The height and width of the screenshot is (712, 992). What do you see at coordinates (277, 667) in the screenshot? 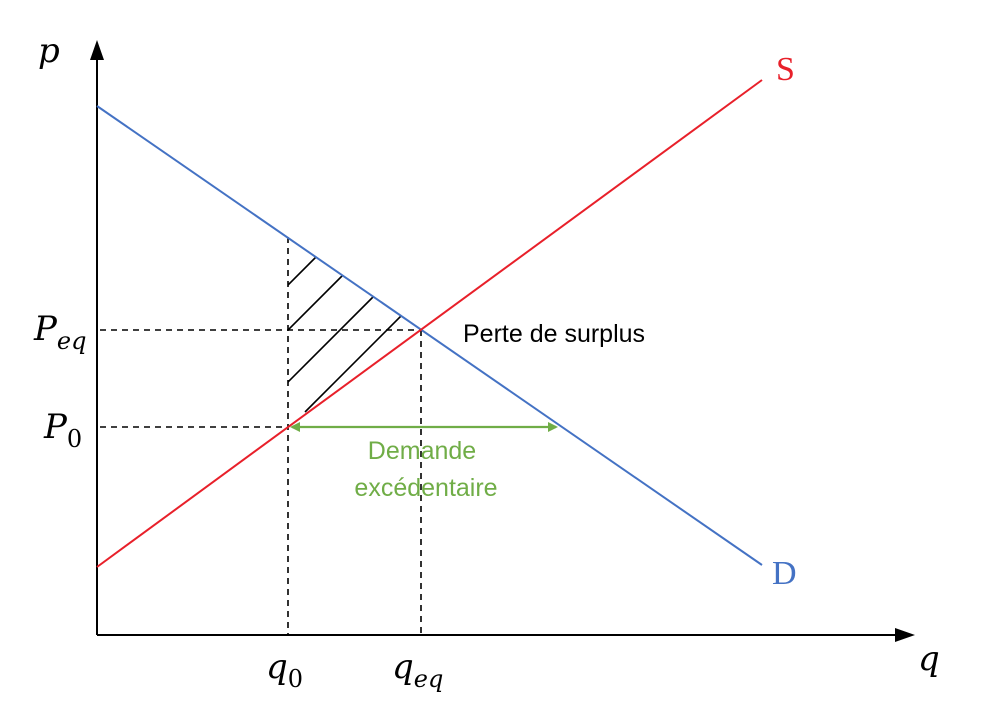
I see `q-0-label-base: q` at bounding box center [277, 667].